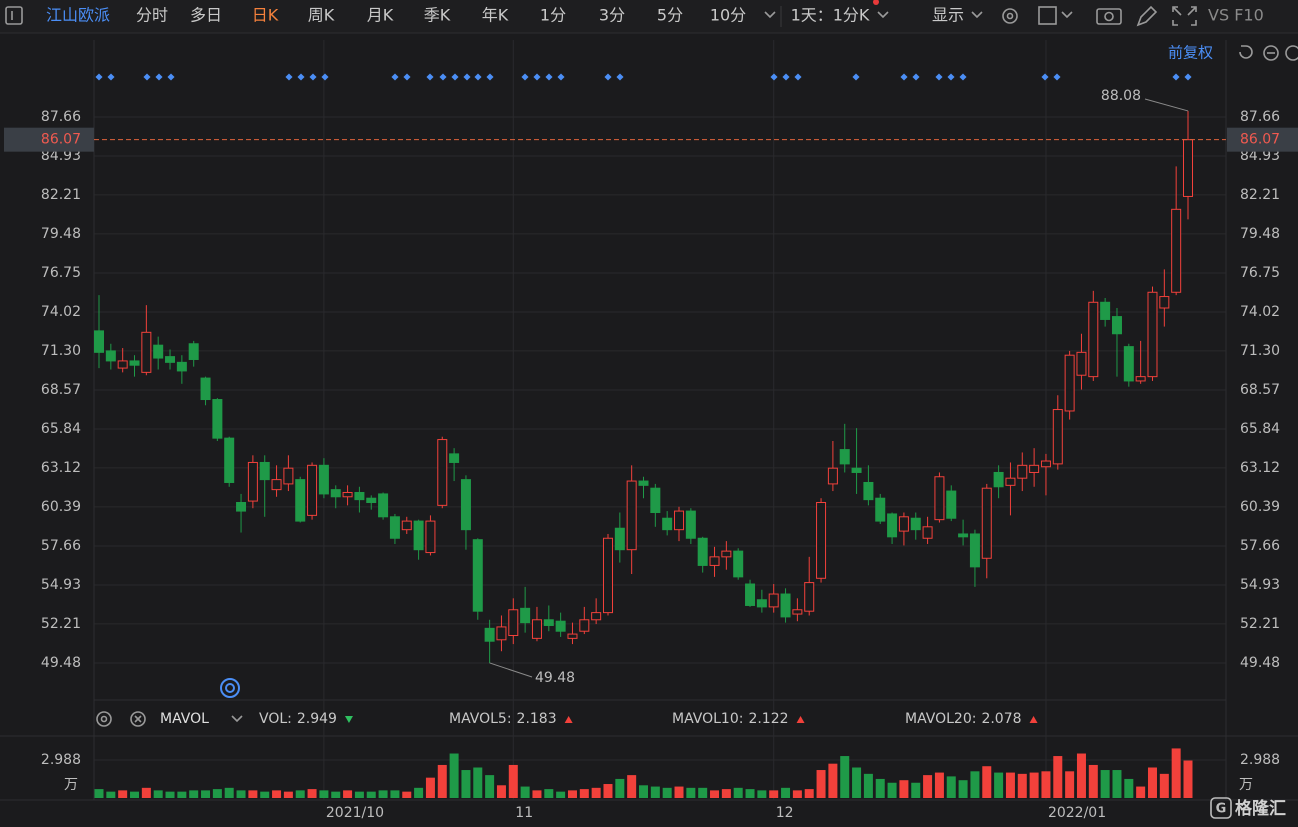  I want to click on x-tick-label: 12, so click(785, 813).